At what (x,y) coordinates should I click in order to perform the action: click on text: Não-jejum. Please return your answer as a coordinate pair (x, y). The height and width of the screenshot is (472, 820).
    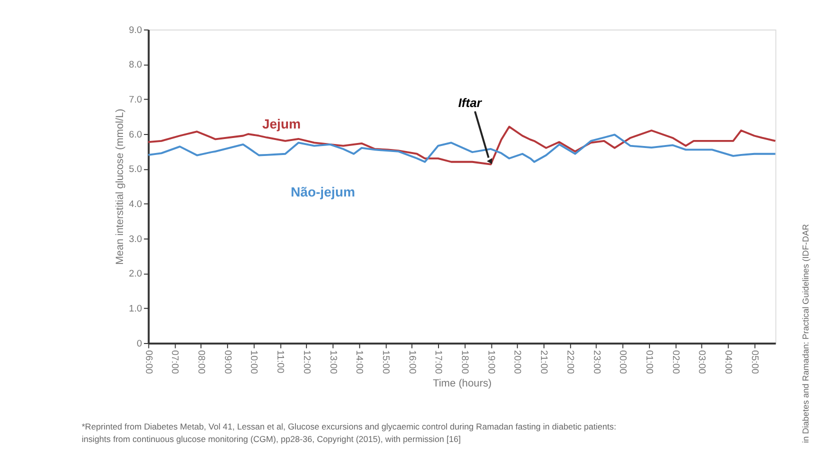
    Looking at the image, I should click on (323, 192).